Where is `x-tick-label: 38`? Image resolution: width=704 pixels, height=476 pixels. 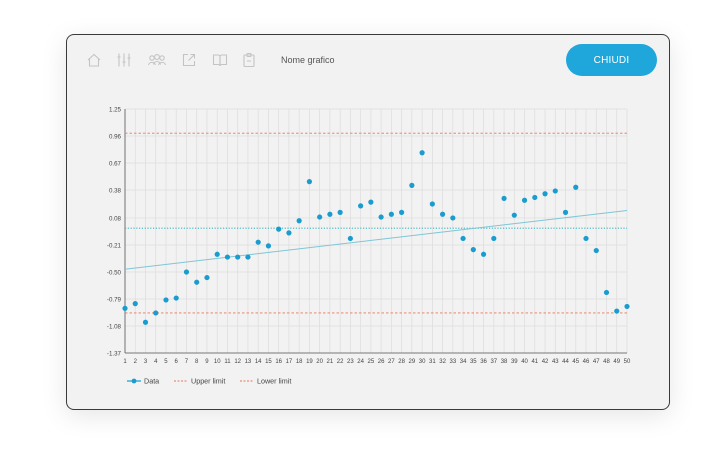 x-tick-label: 38 is located at coordinates (504, 362).